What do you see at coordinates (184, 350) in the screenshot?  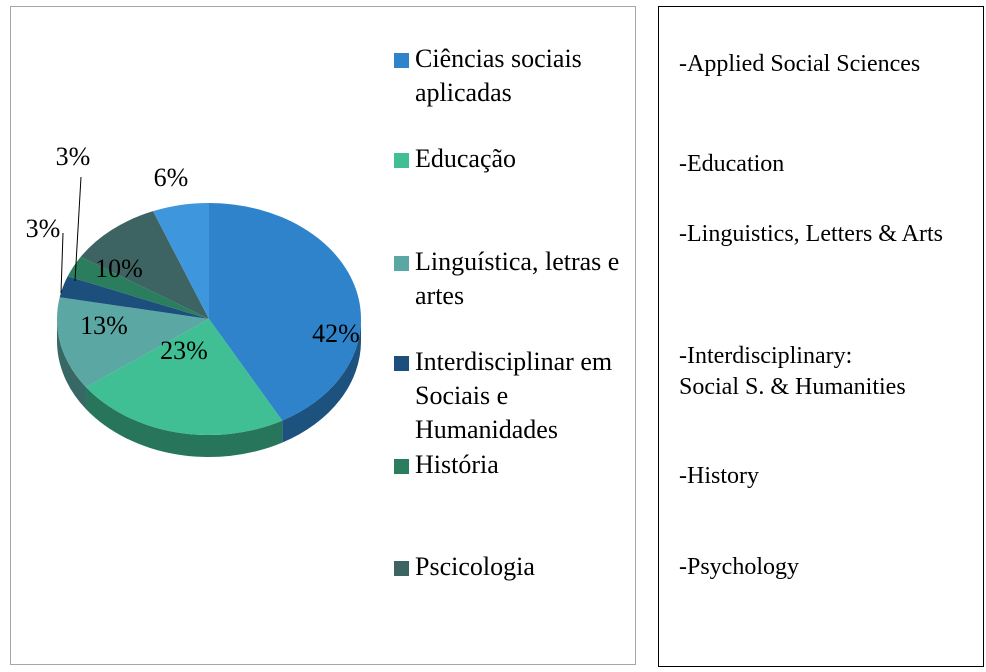 I see `data-label: 23%` at bounding box center [184, 350].